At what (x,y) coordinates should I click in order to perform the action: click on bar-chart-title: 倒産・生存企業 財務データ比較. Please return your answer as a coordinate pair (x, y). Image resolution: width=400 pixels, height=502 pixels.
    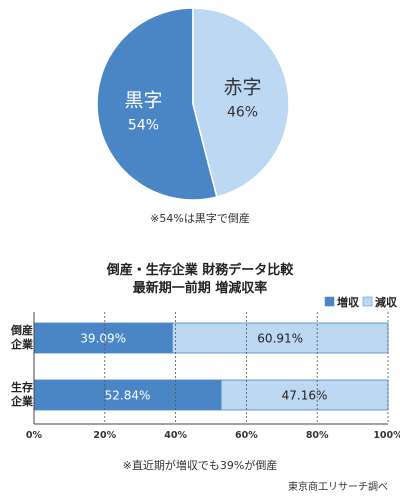
    Looking at the image, I should click on (200, 270).